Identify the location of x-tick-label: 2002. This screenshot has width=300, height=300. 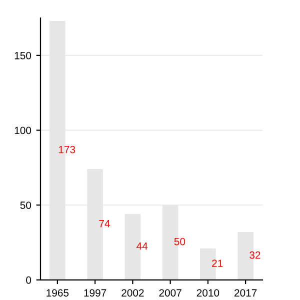
(133, 293).